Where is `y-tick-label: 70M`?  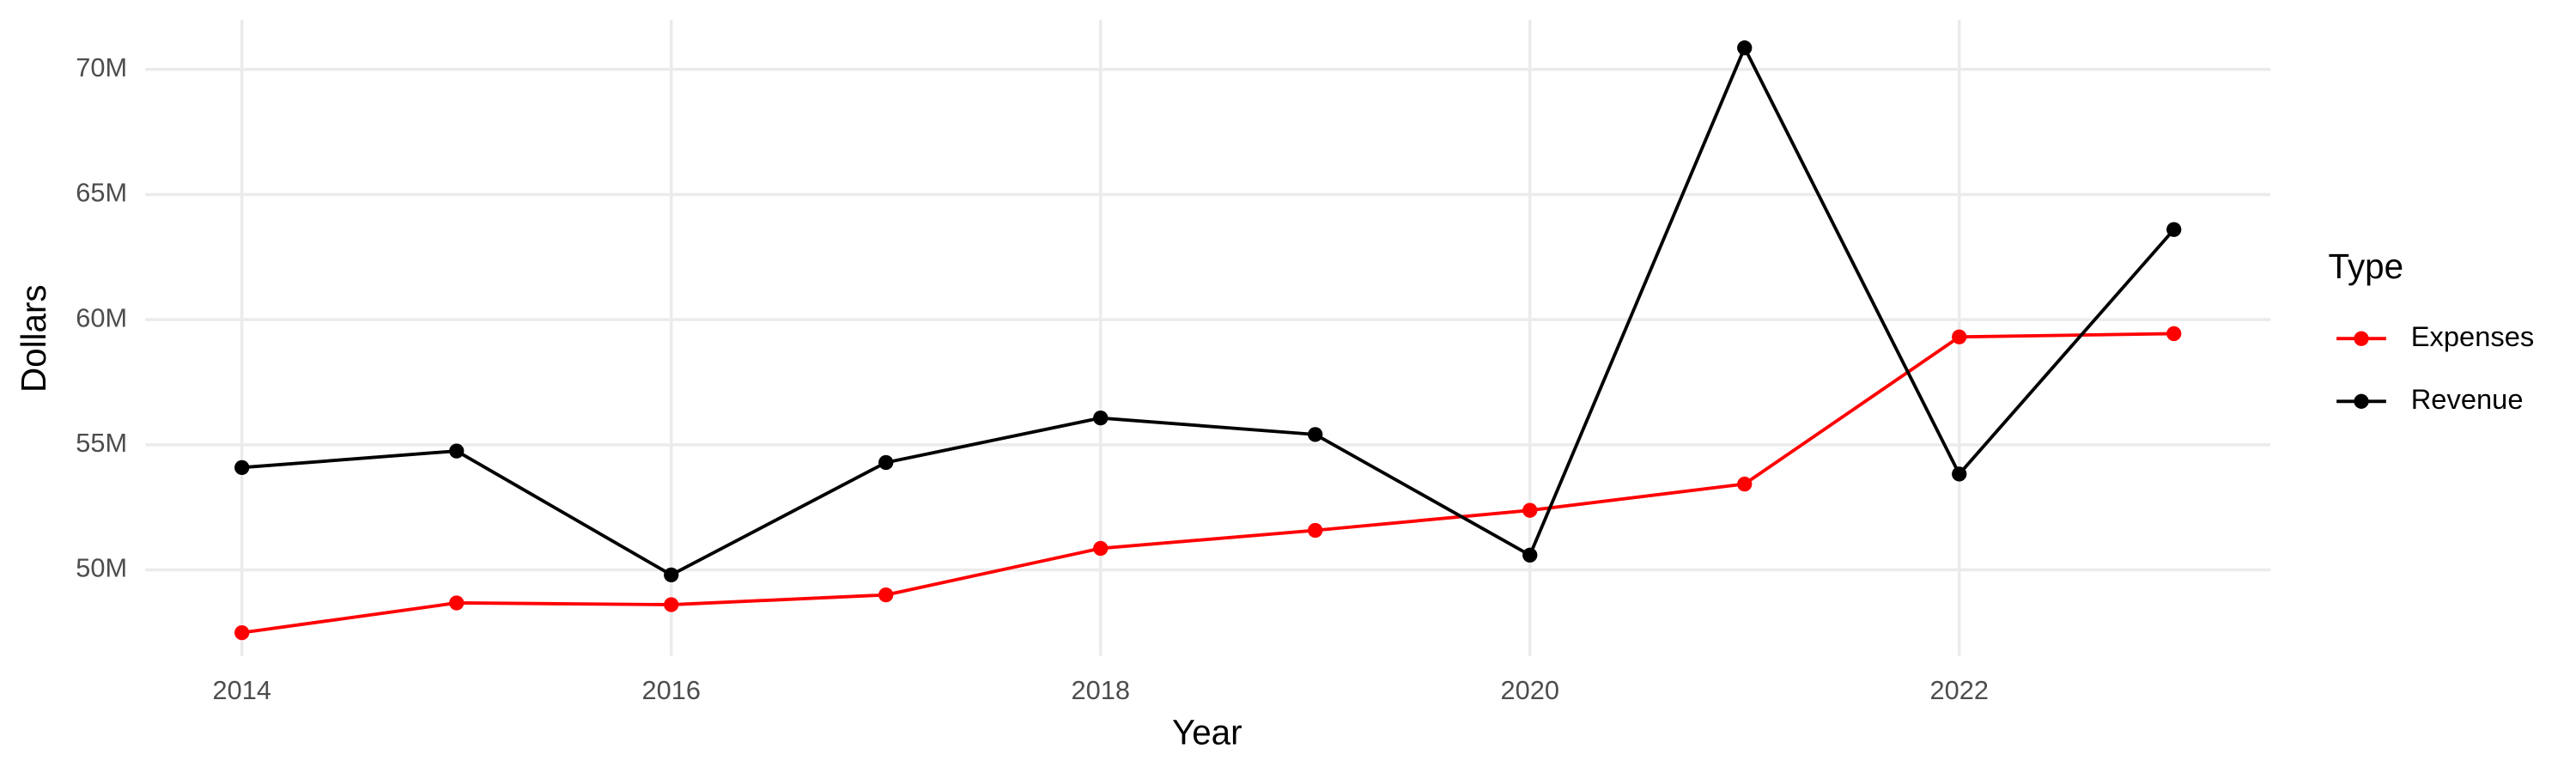 y-tick-label: 70M is located at coordinates (101, 67).